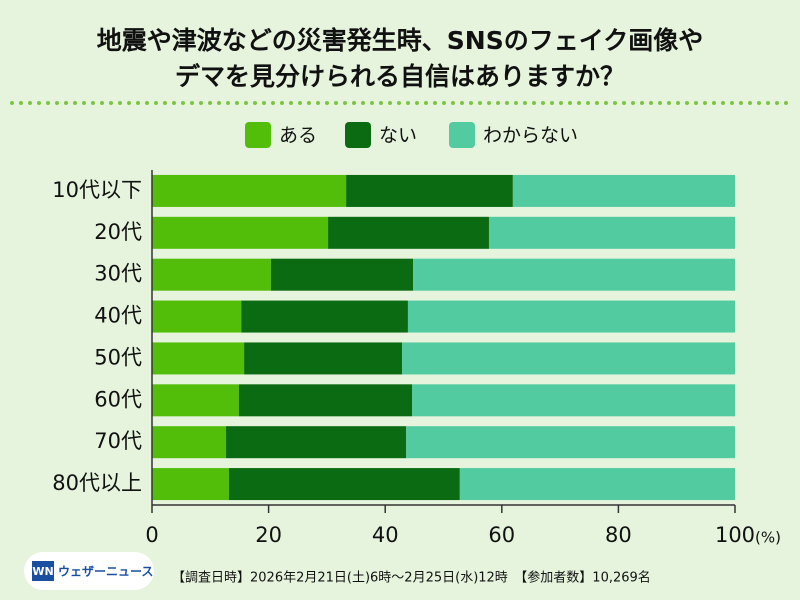 The height and width of the screenshot is (600, 800). I want to click on y-tick-label: 80代以上, so click(97, 483).